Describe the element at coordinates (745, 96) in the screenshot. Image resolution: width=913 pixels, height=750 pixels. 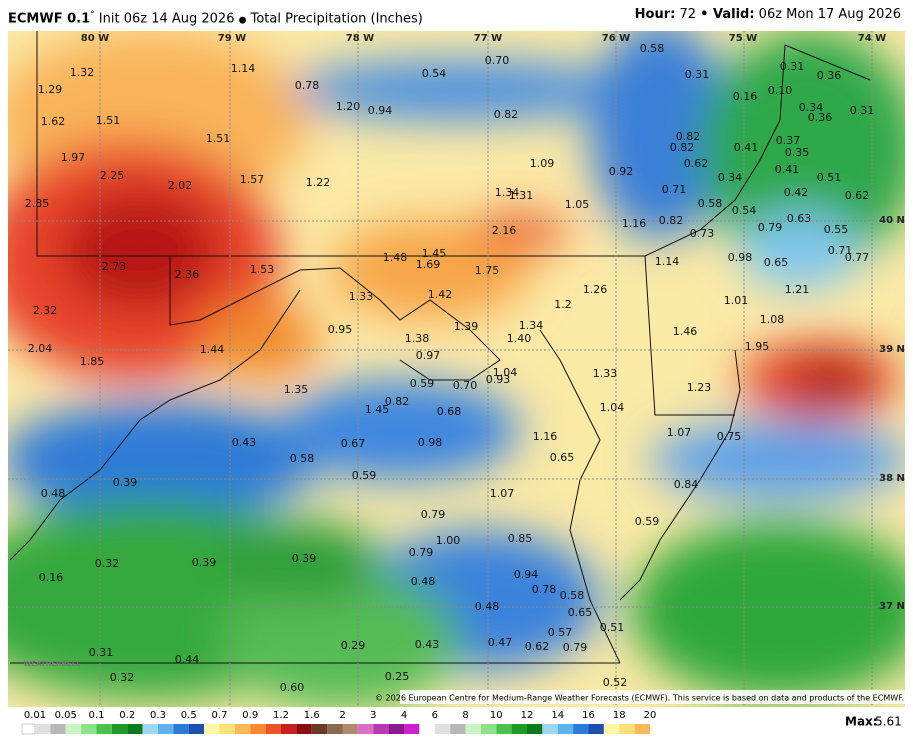
I see `precip-value: 0.16` at that location.